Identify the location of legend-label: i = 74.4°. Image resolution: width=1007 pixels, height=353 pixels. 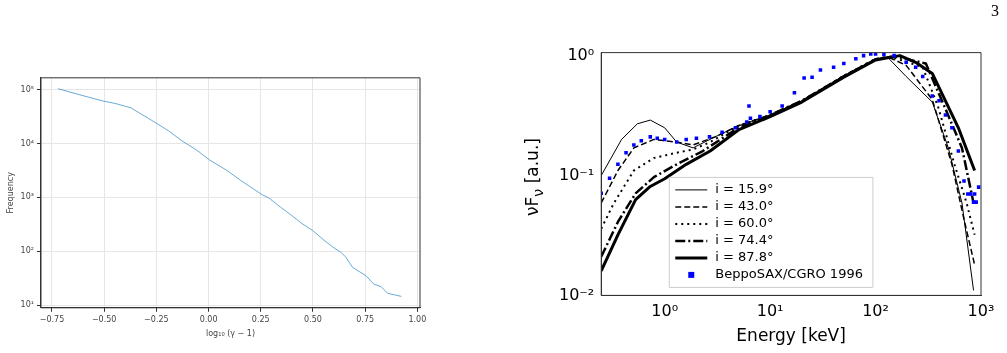
(744, 240).